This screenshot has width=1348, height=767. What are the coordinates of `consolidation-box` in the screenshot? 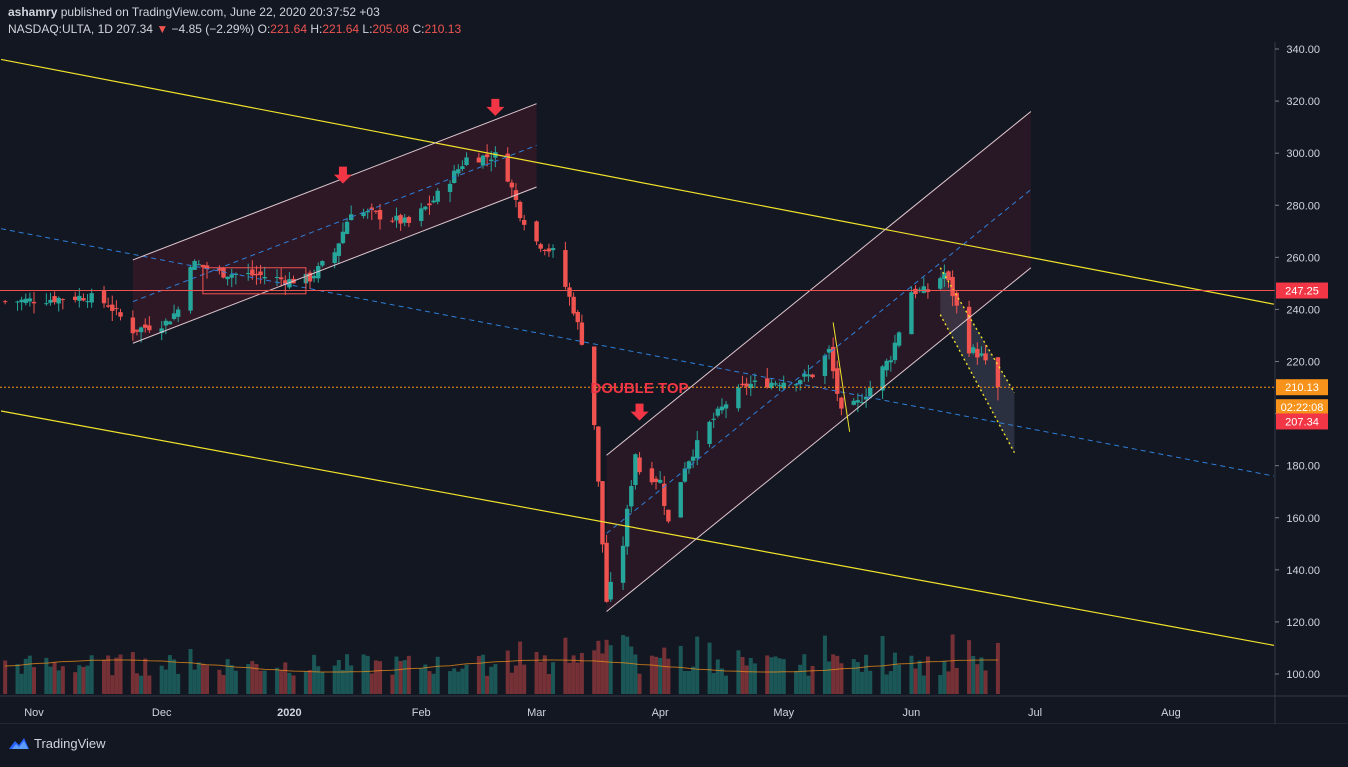 It's located at (254, 281).